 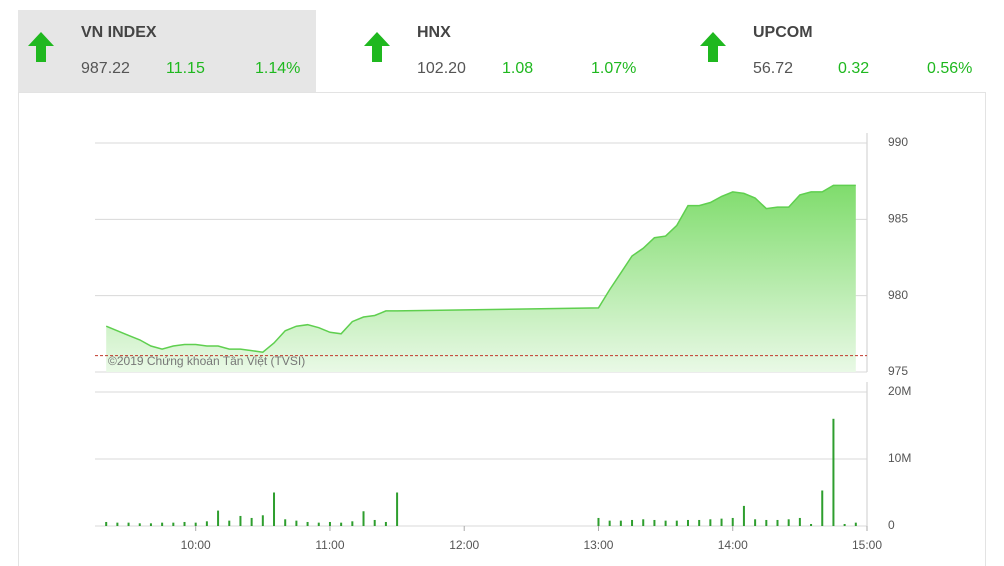 What do you see at coordinates (839, 51) in the screenshot?
I see `index-card: UPCOM 56.72 0.32 0.56%` at bounding box center [839, 51].